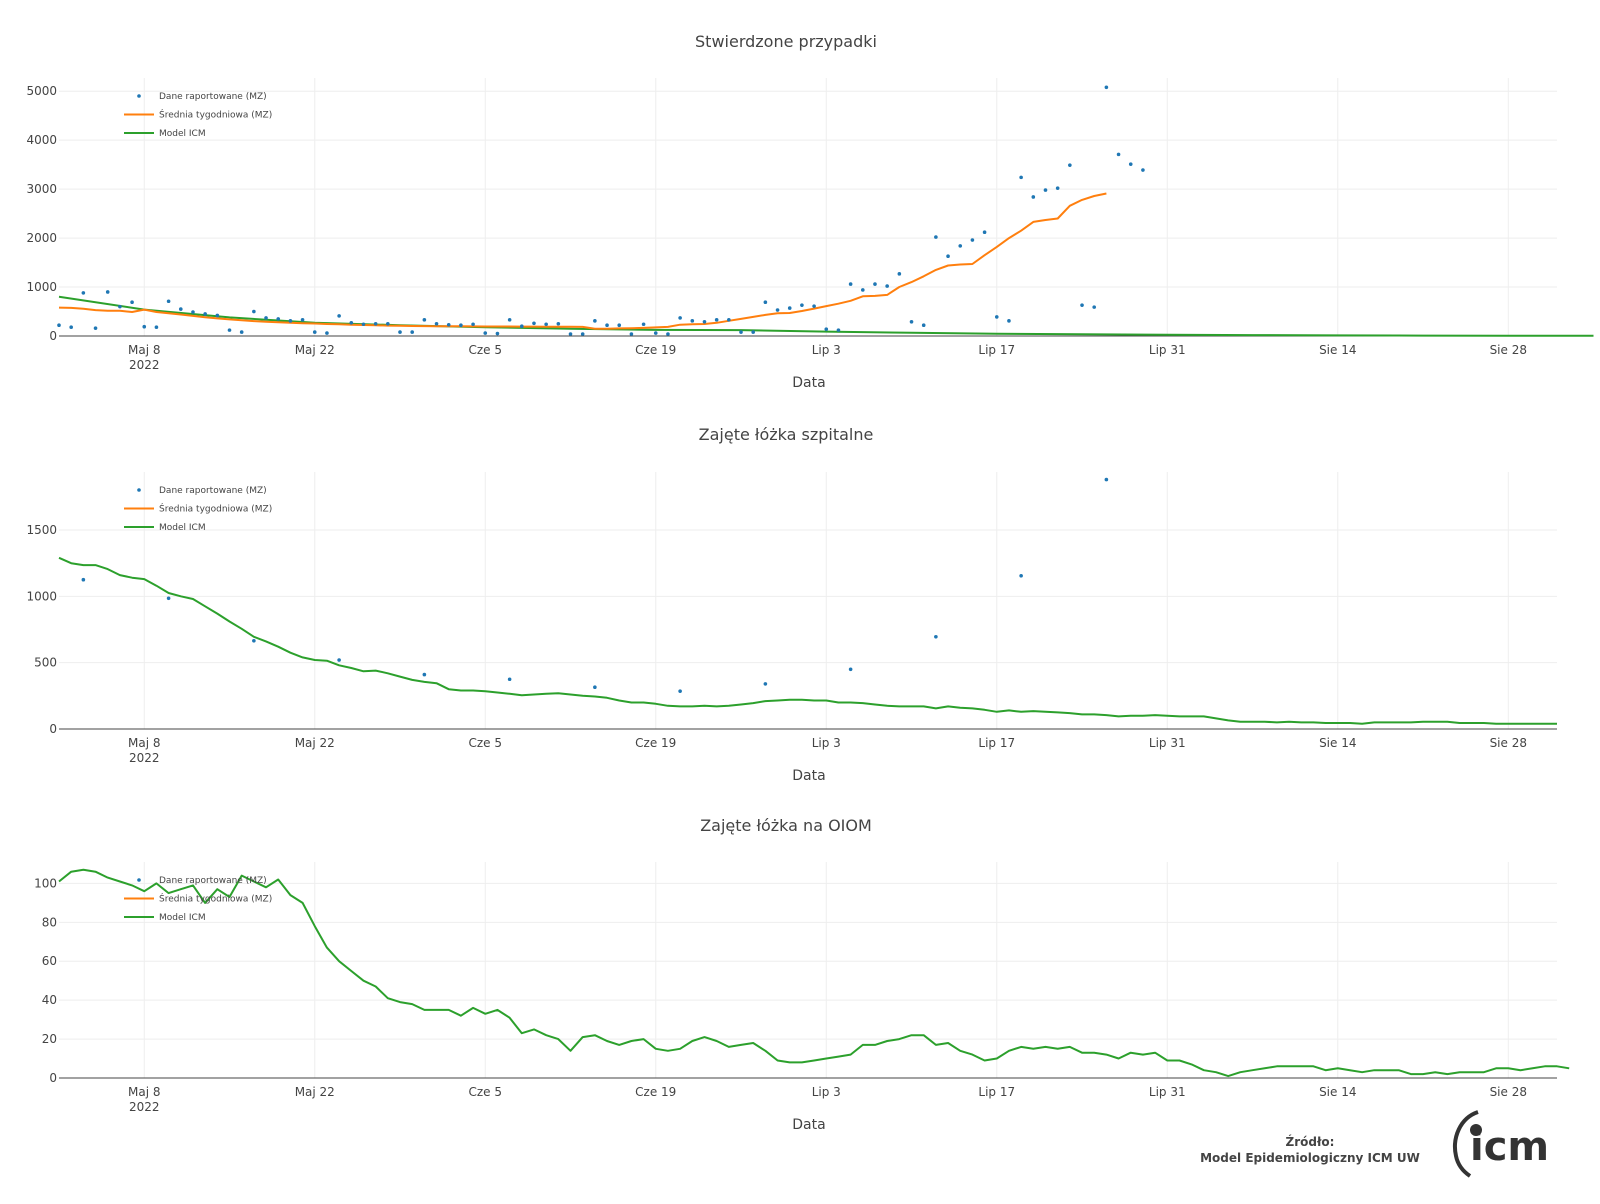 The image size is (1600, 1204). What do you see at coordinates (41, 530) in the screenshot?
I see `y-tick-label: 1500` at bounding box center [41, 530].